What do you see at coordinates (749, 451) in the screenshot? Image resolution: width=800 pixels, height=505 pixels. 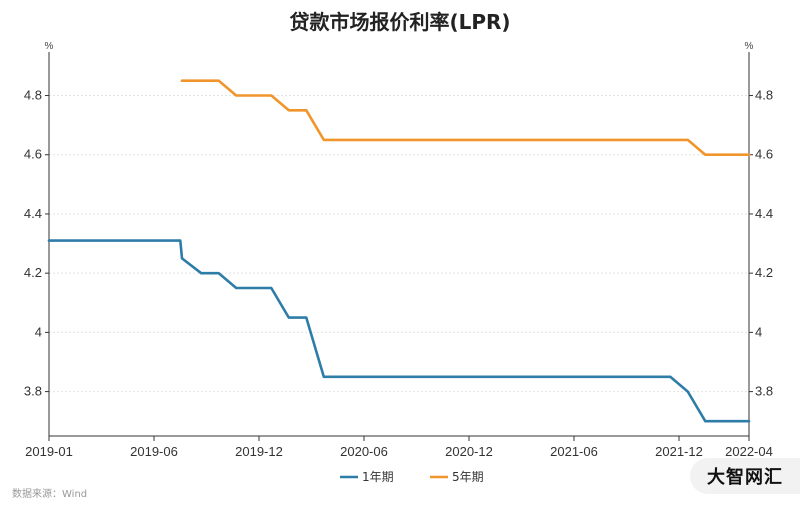 I see `x-tick-label: 2022-04` at bounding box center [749, 451].